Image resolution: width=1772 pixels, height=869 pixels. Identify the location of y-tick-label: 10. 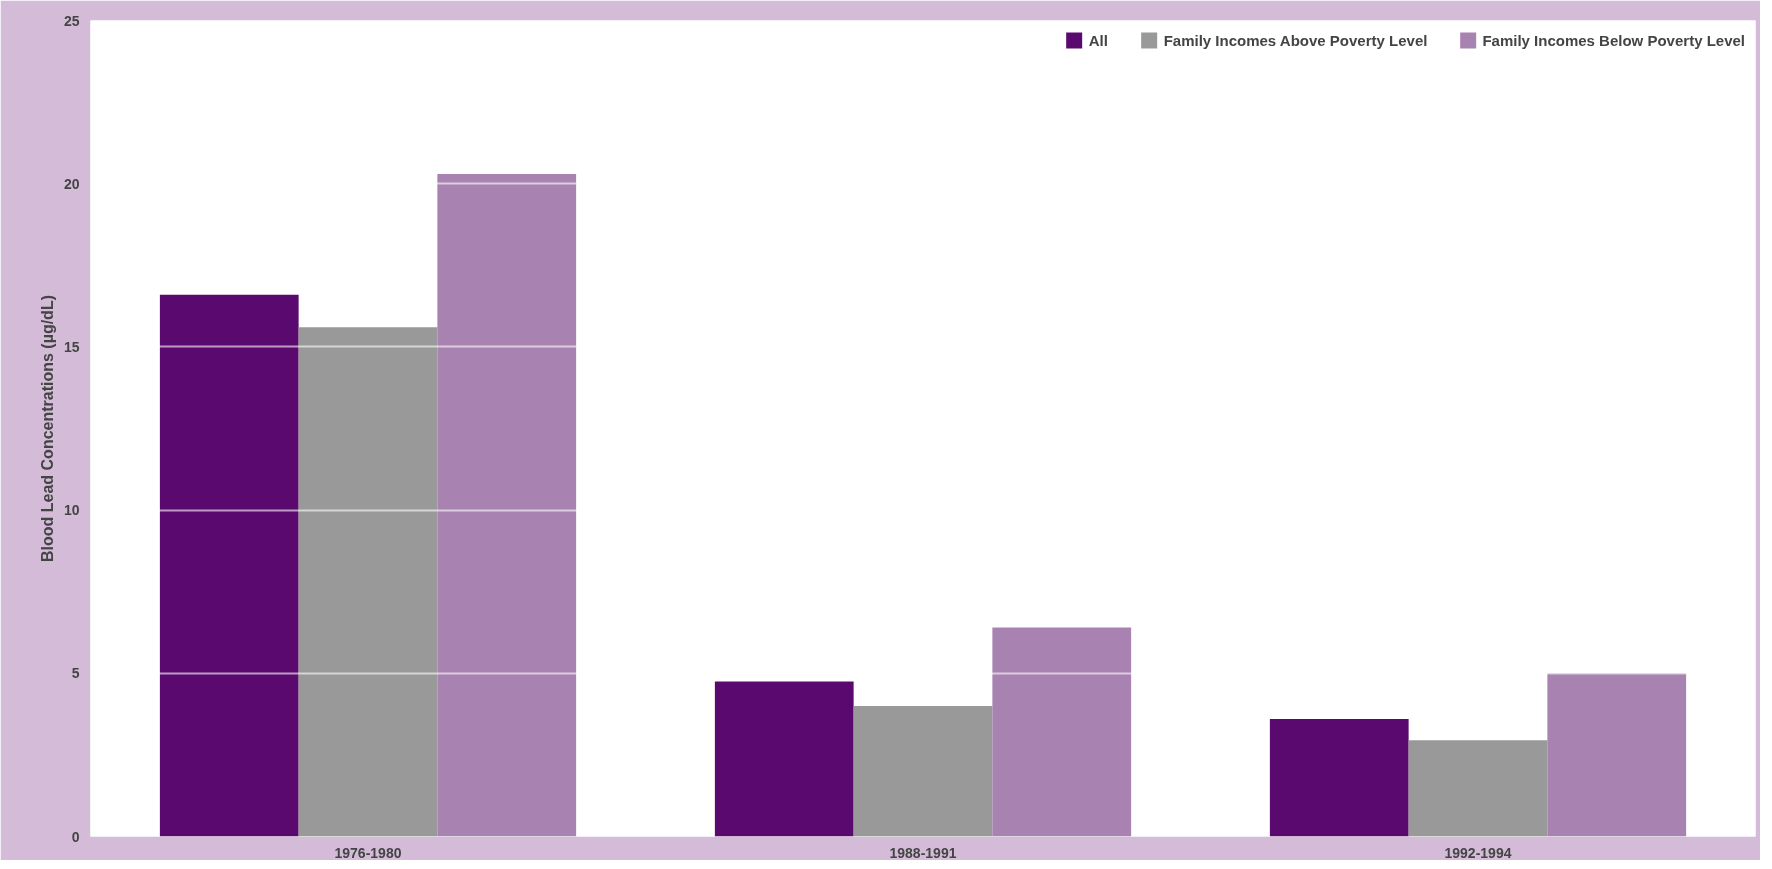
(71, 510).